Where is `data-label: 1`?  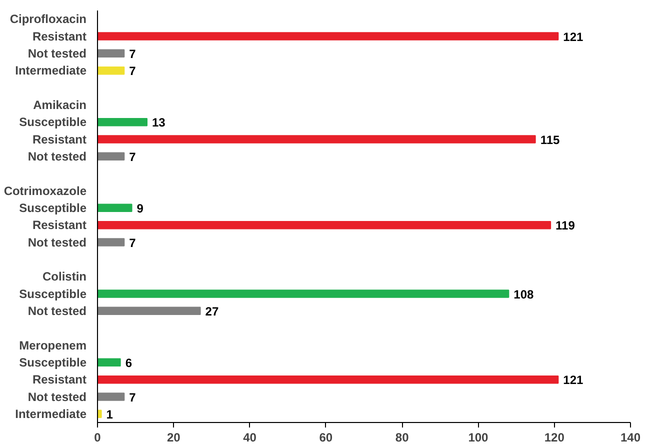 data-label: 1 is located at coordinates (110, 414).